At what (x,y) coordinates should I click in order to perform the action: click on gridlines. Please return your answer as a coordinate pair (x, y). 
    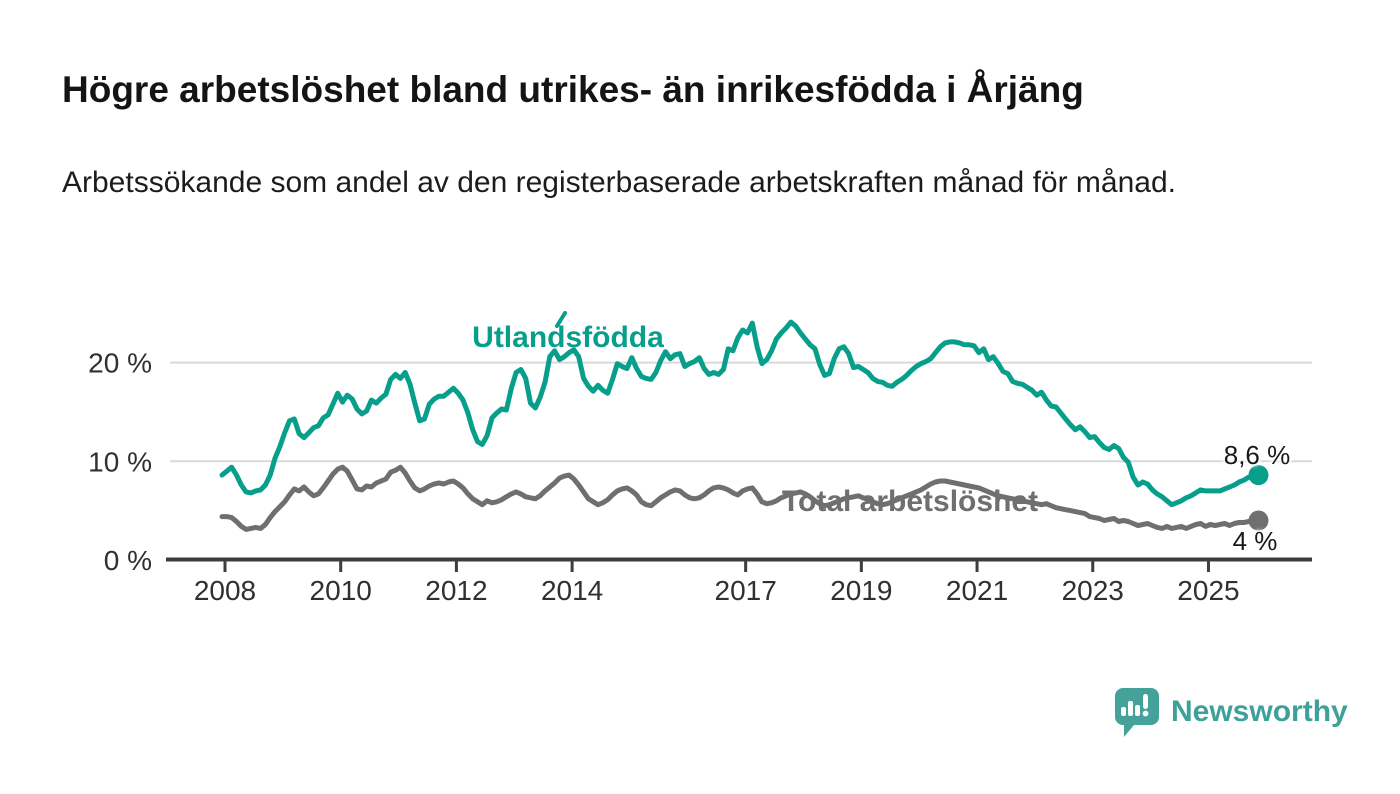
    Looking at the image, I should click on (741, 412).